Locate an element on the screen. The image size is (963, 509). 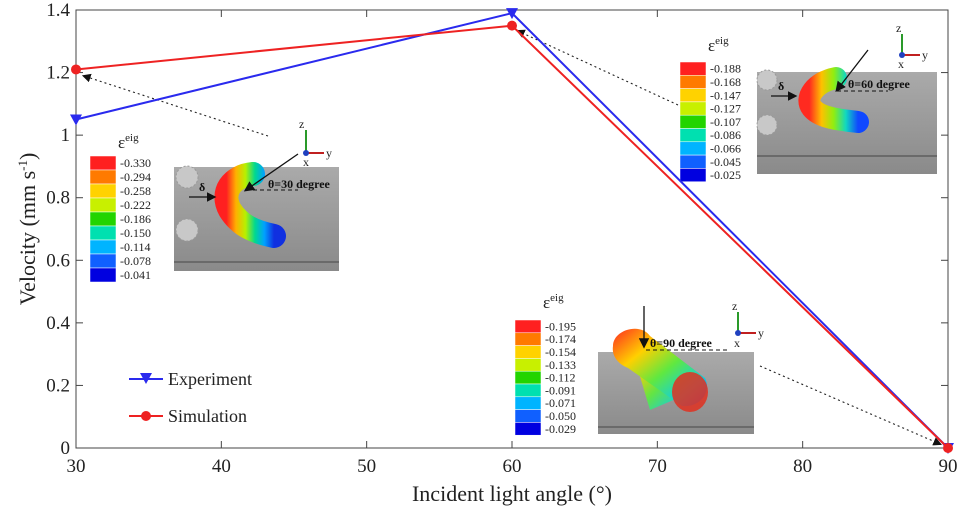
colorbar-label: -0.041 is located at coordinates (135, 275).